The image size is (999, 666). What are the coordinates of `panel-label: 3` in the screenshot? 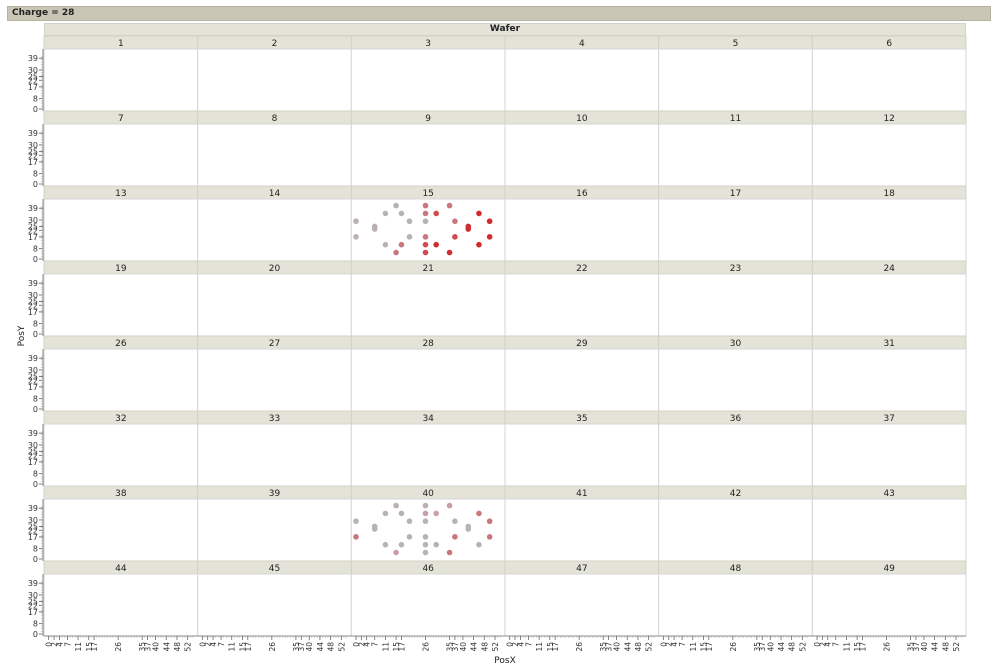 It's located at (428, 44).